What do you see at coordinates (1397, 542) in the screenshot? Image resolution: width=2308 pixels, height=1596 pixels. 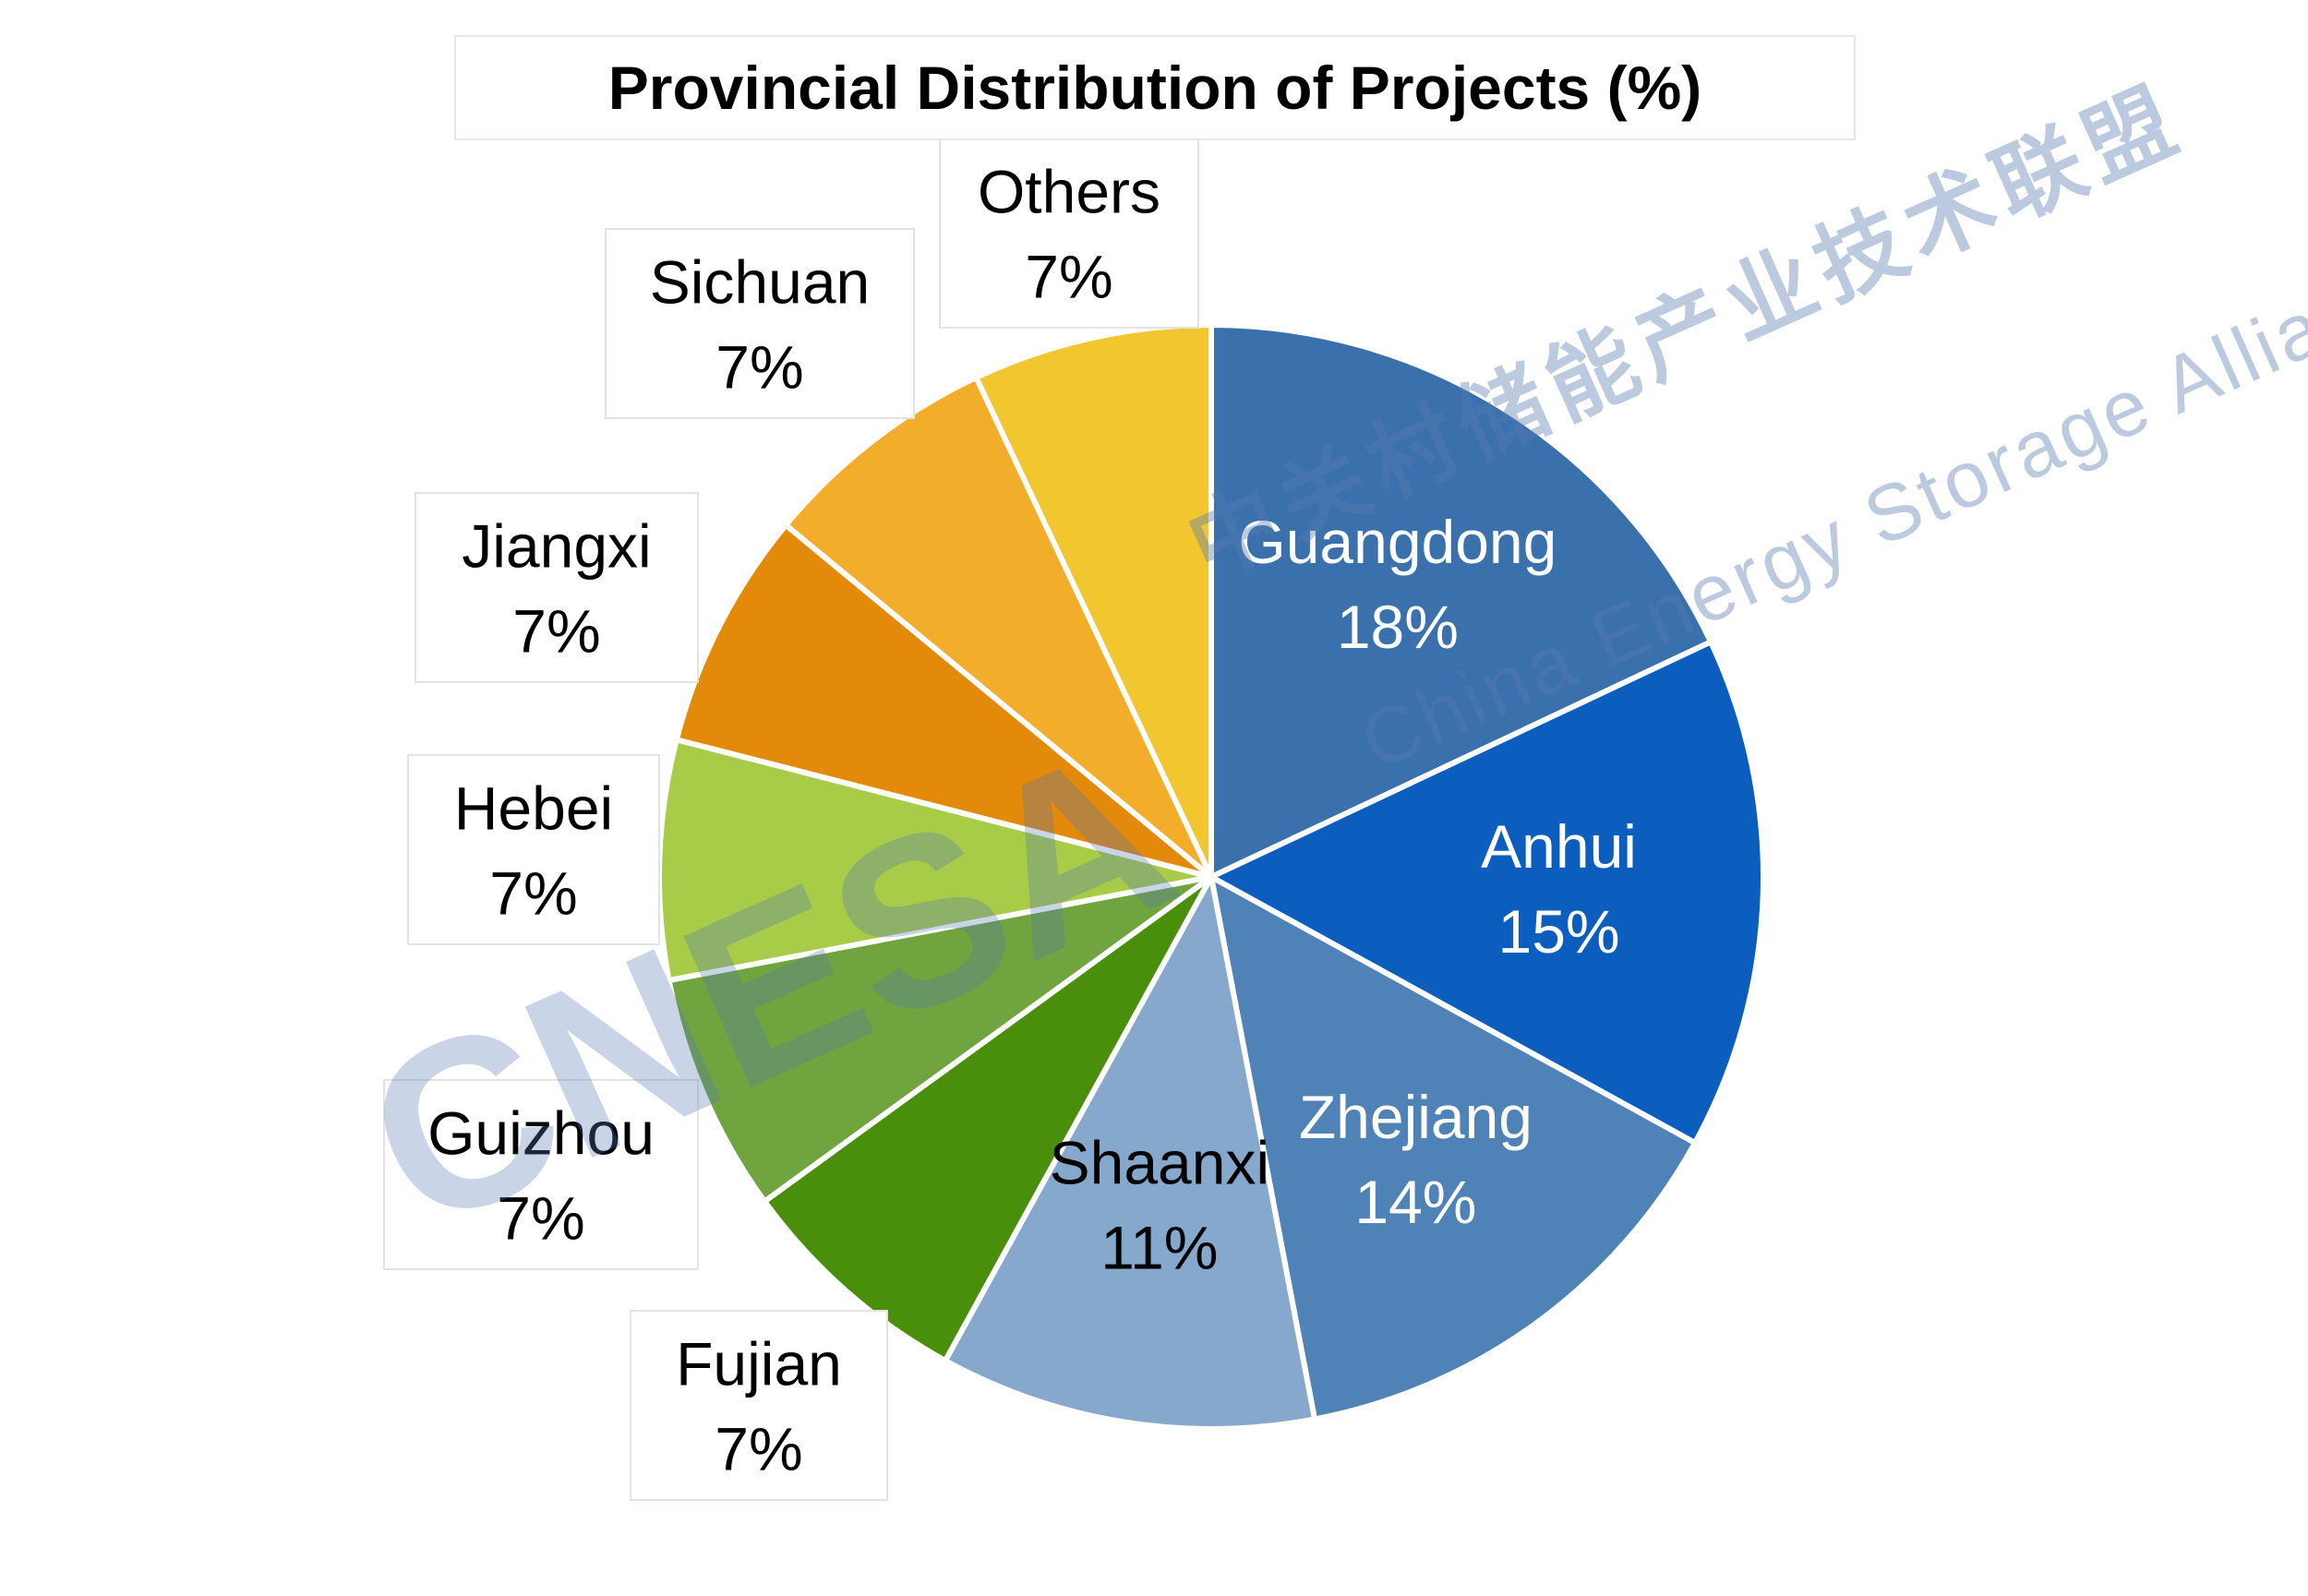 I see `slice-label-guangdong: Guangdong` at bounding box center [1397, 542].